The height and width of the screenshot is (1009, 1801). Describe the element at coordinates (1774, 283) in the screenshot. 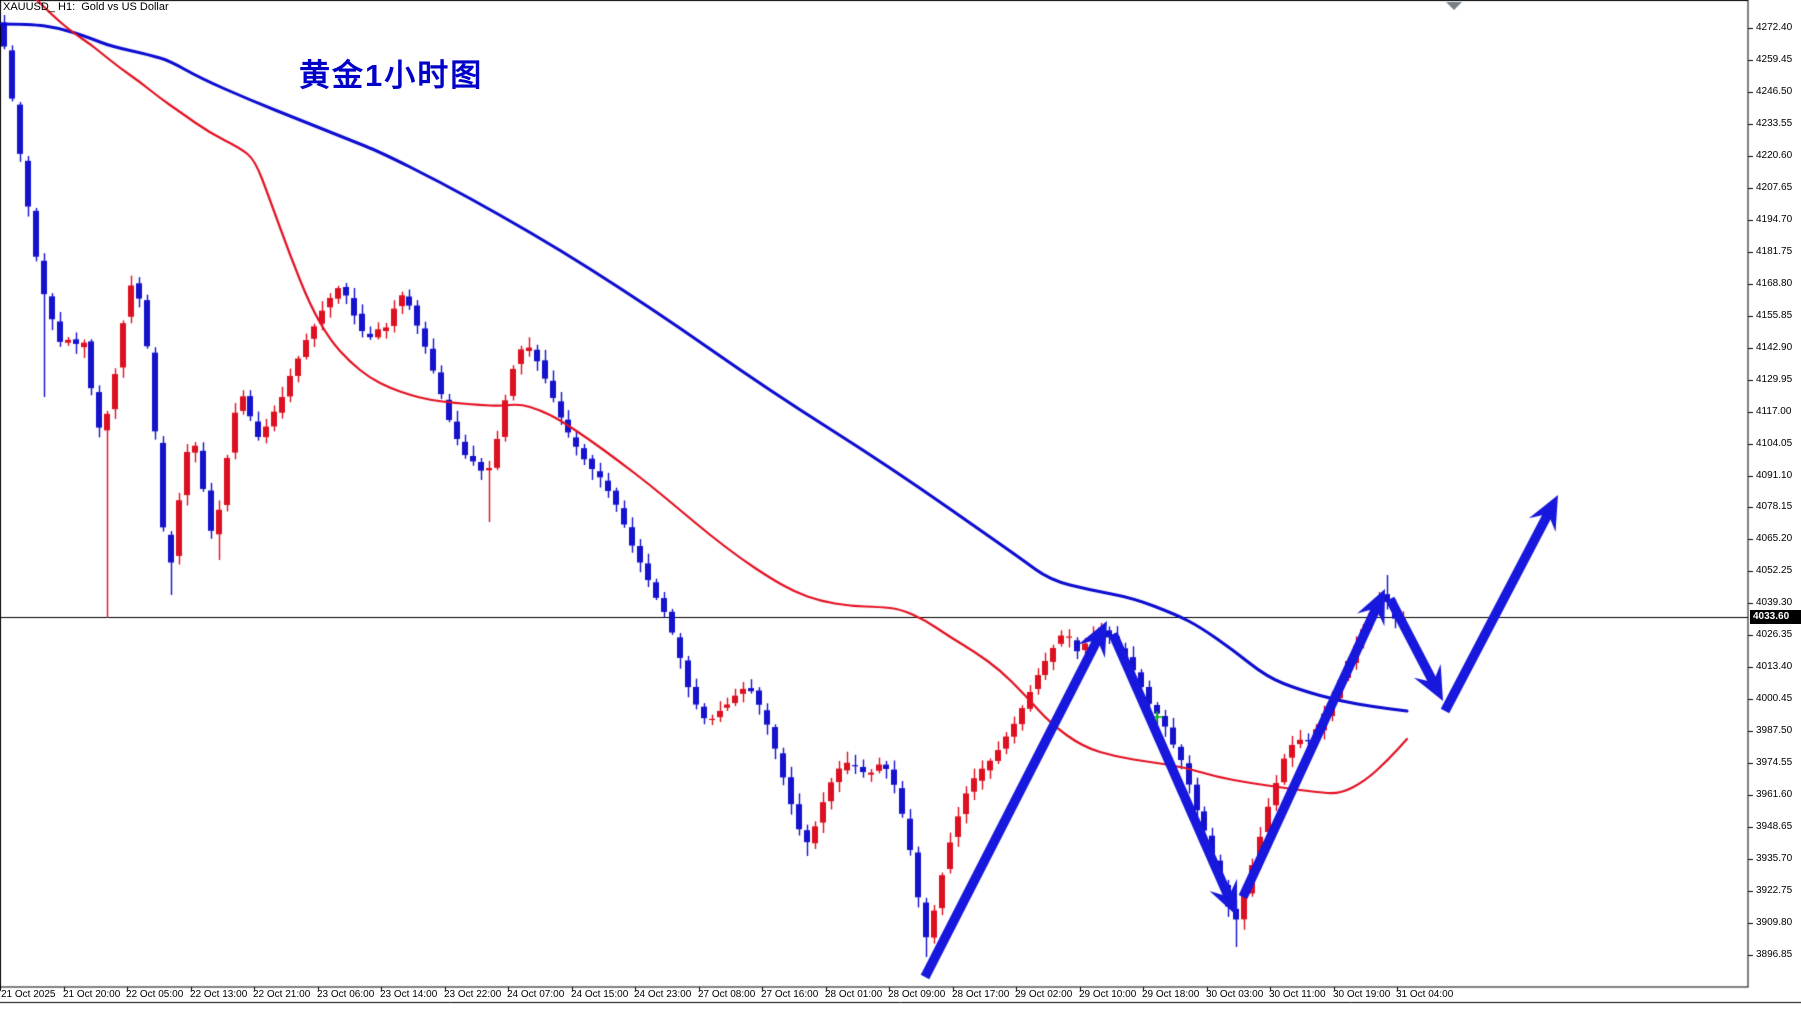

I see `price-axis-label: 4168.80` at that location.